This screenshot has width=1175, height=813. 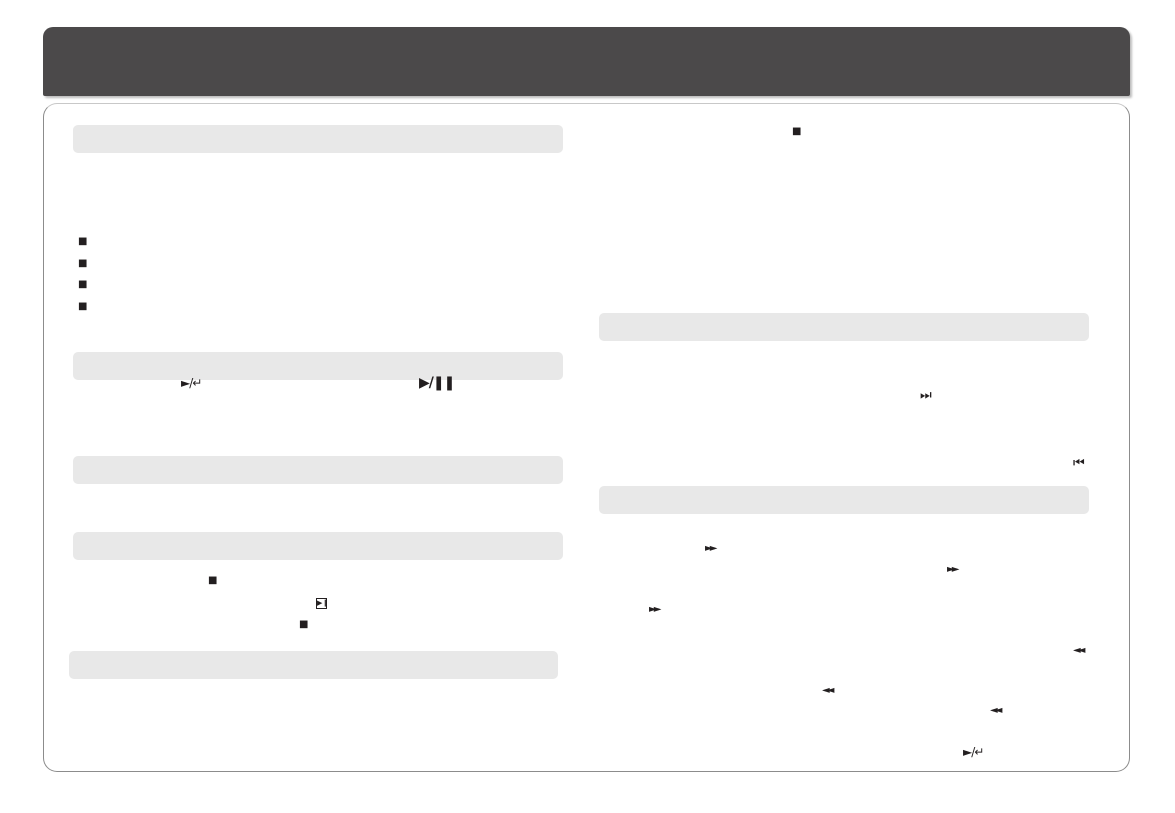 I want to click on play-pause-icon: ▶/❚❚, so click(x=437, y=383).